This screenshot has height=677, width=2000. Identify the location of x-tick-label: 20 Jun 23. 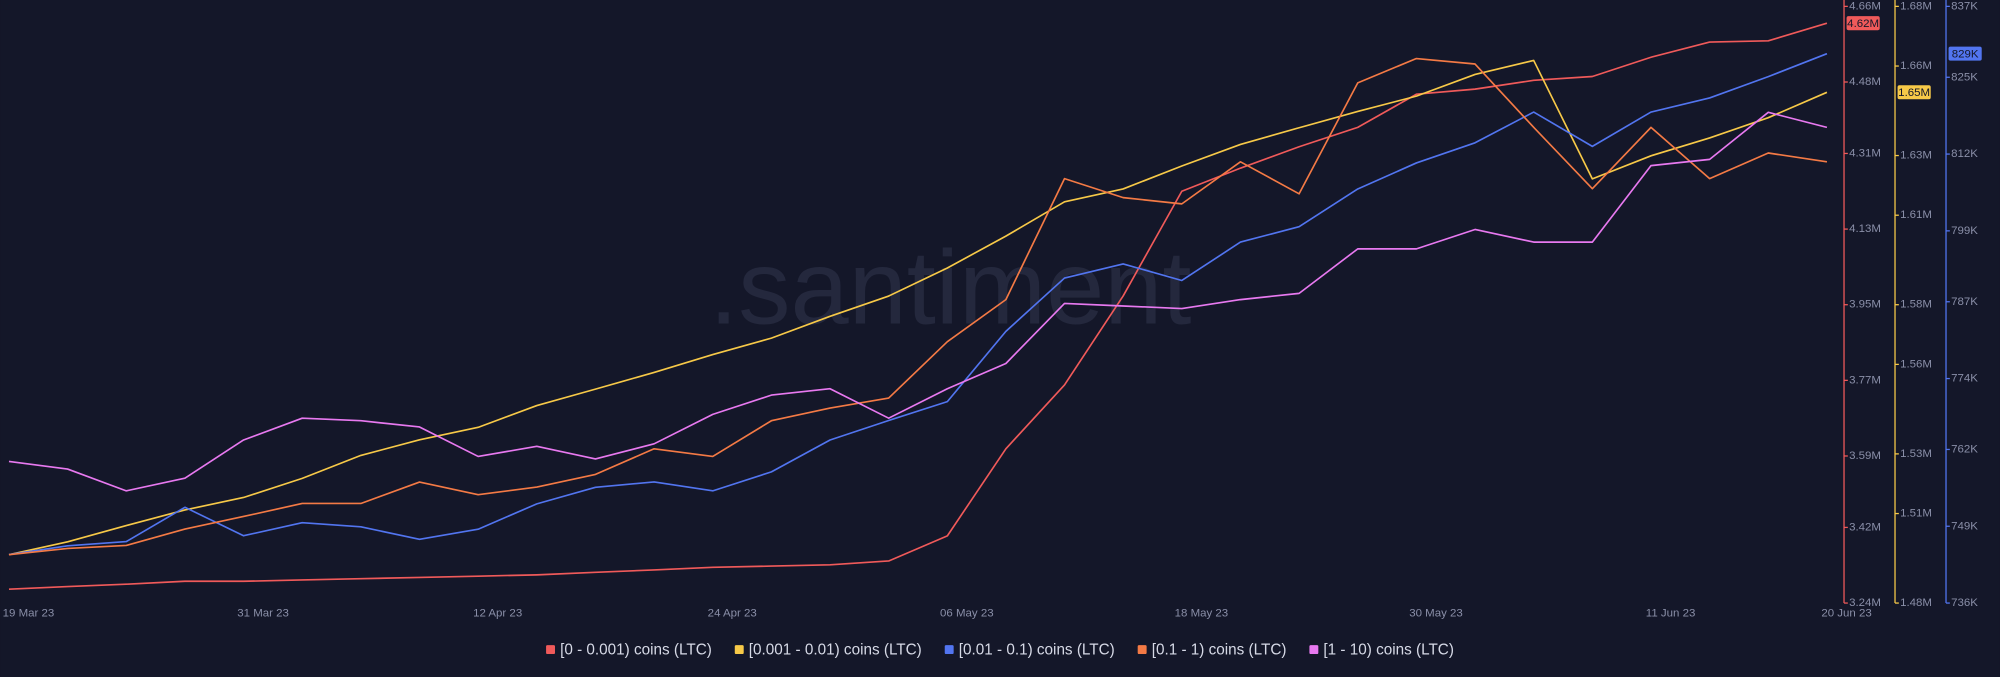
(1846, 613).